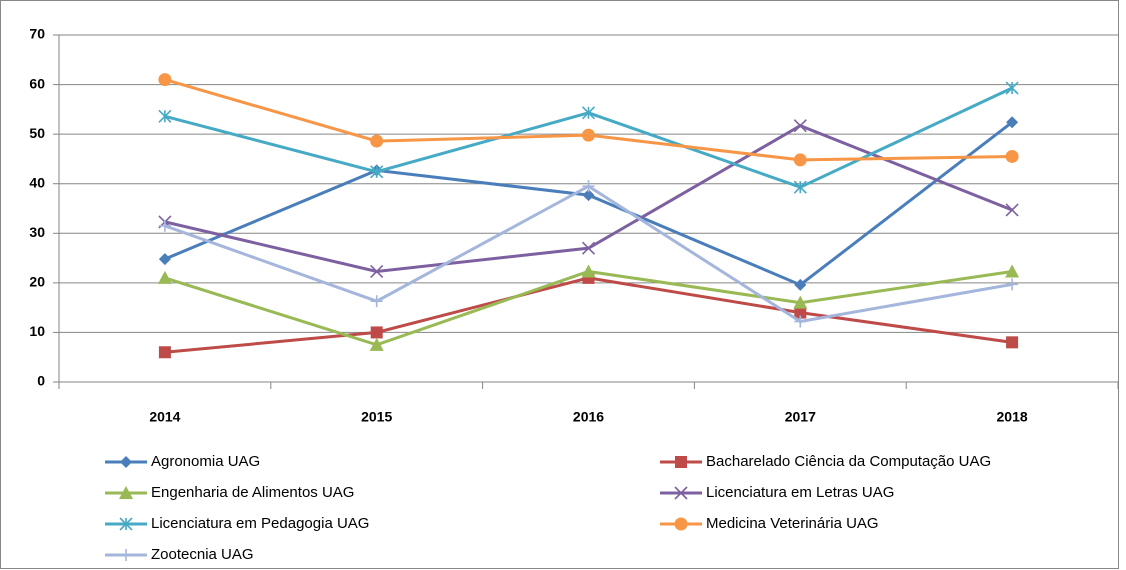 The image size is (1126, 570). What do you see at coordinates (202, 554) in the screenshot?
I see `legend-label: Zootecnia UAG` at bounding box center [202, 554].